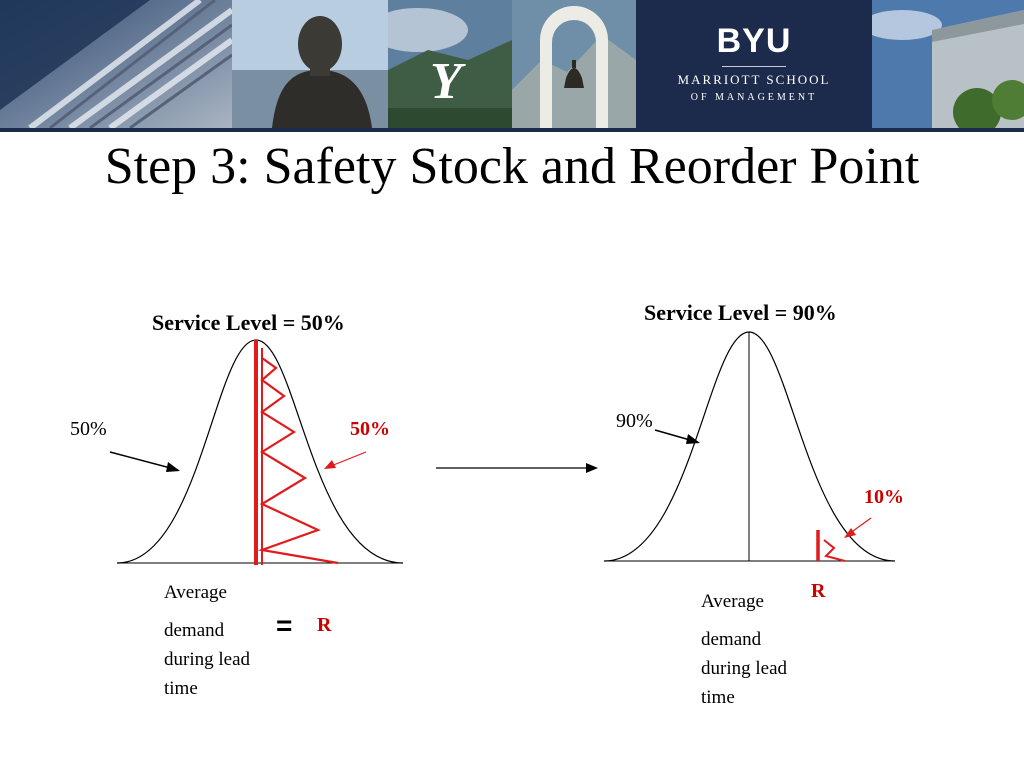 The width and height of the screenshot is (1024, 768). Describe the element at coordinates (948, 64) in the screenshot. I see `banner-photo-tower` at that location.